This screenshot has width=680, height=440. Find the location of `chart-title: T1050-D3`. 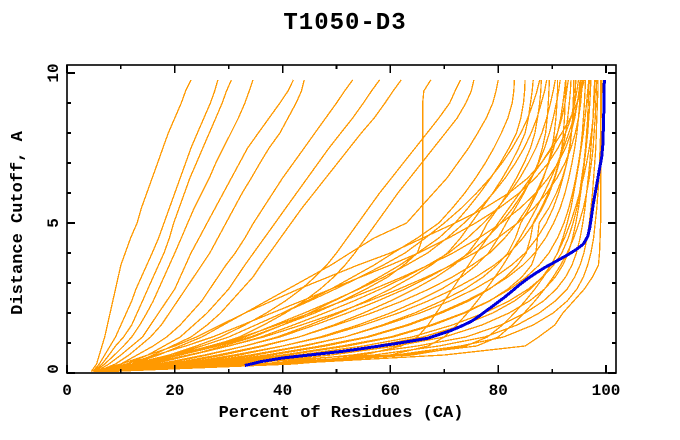

chart-title: T1050-D3 is located at coordinates (344, 23).